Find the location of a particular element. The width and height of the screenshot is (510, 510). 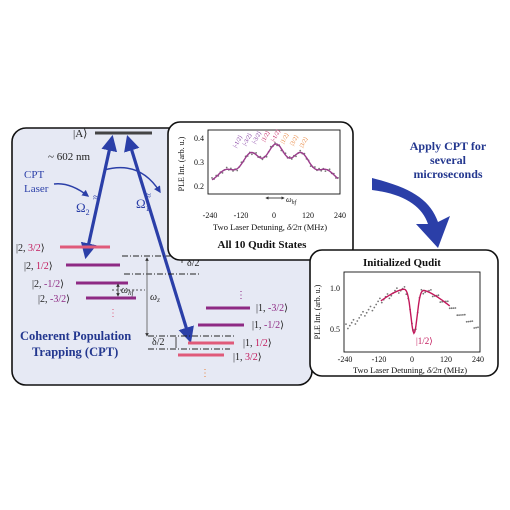

omega1-transition-arrow is located at coordinates (159, 239).